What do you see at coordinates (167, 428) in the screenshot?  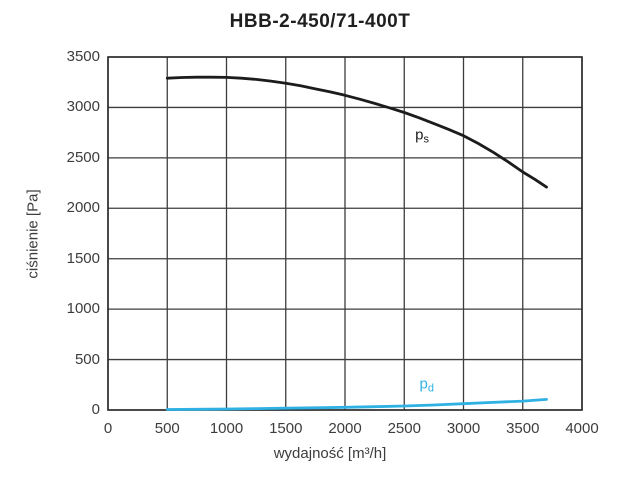 I see `x-tick-label: 500` at bounding box center [167, 428].